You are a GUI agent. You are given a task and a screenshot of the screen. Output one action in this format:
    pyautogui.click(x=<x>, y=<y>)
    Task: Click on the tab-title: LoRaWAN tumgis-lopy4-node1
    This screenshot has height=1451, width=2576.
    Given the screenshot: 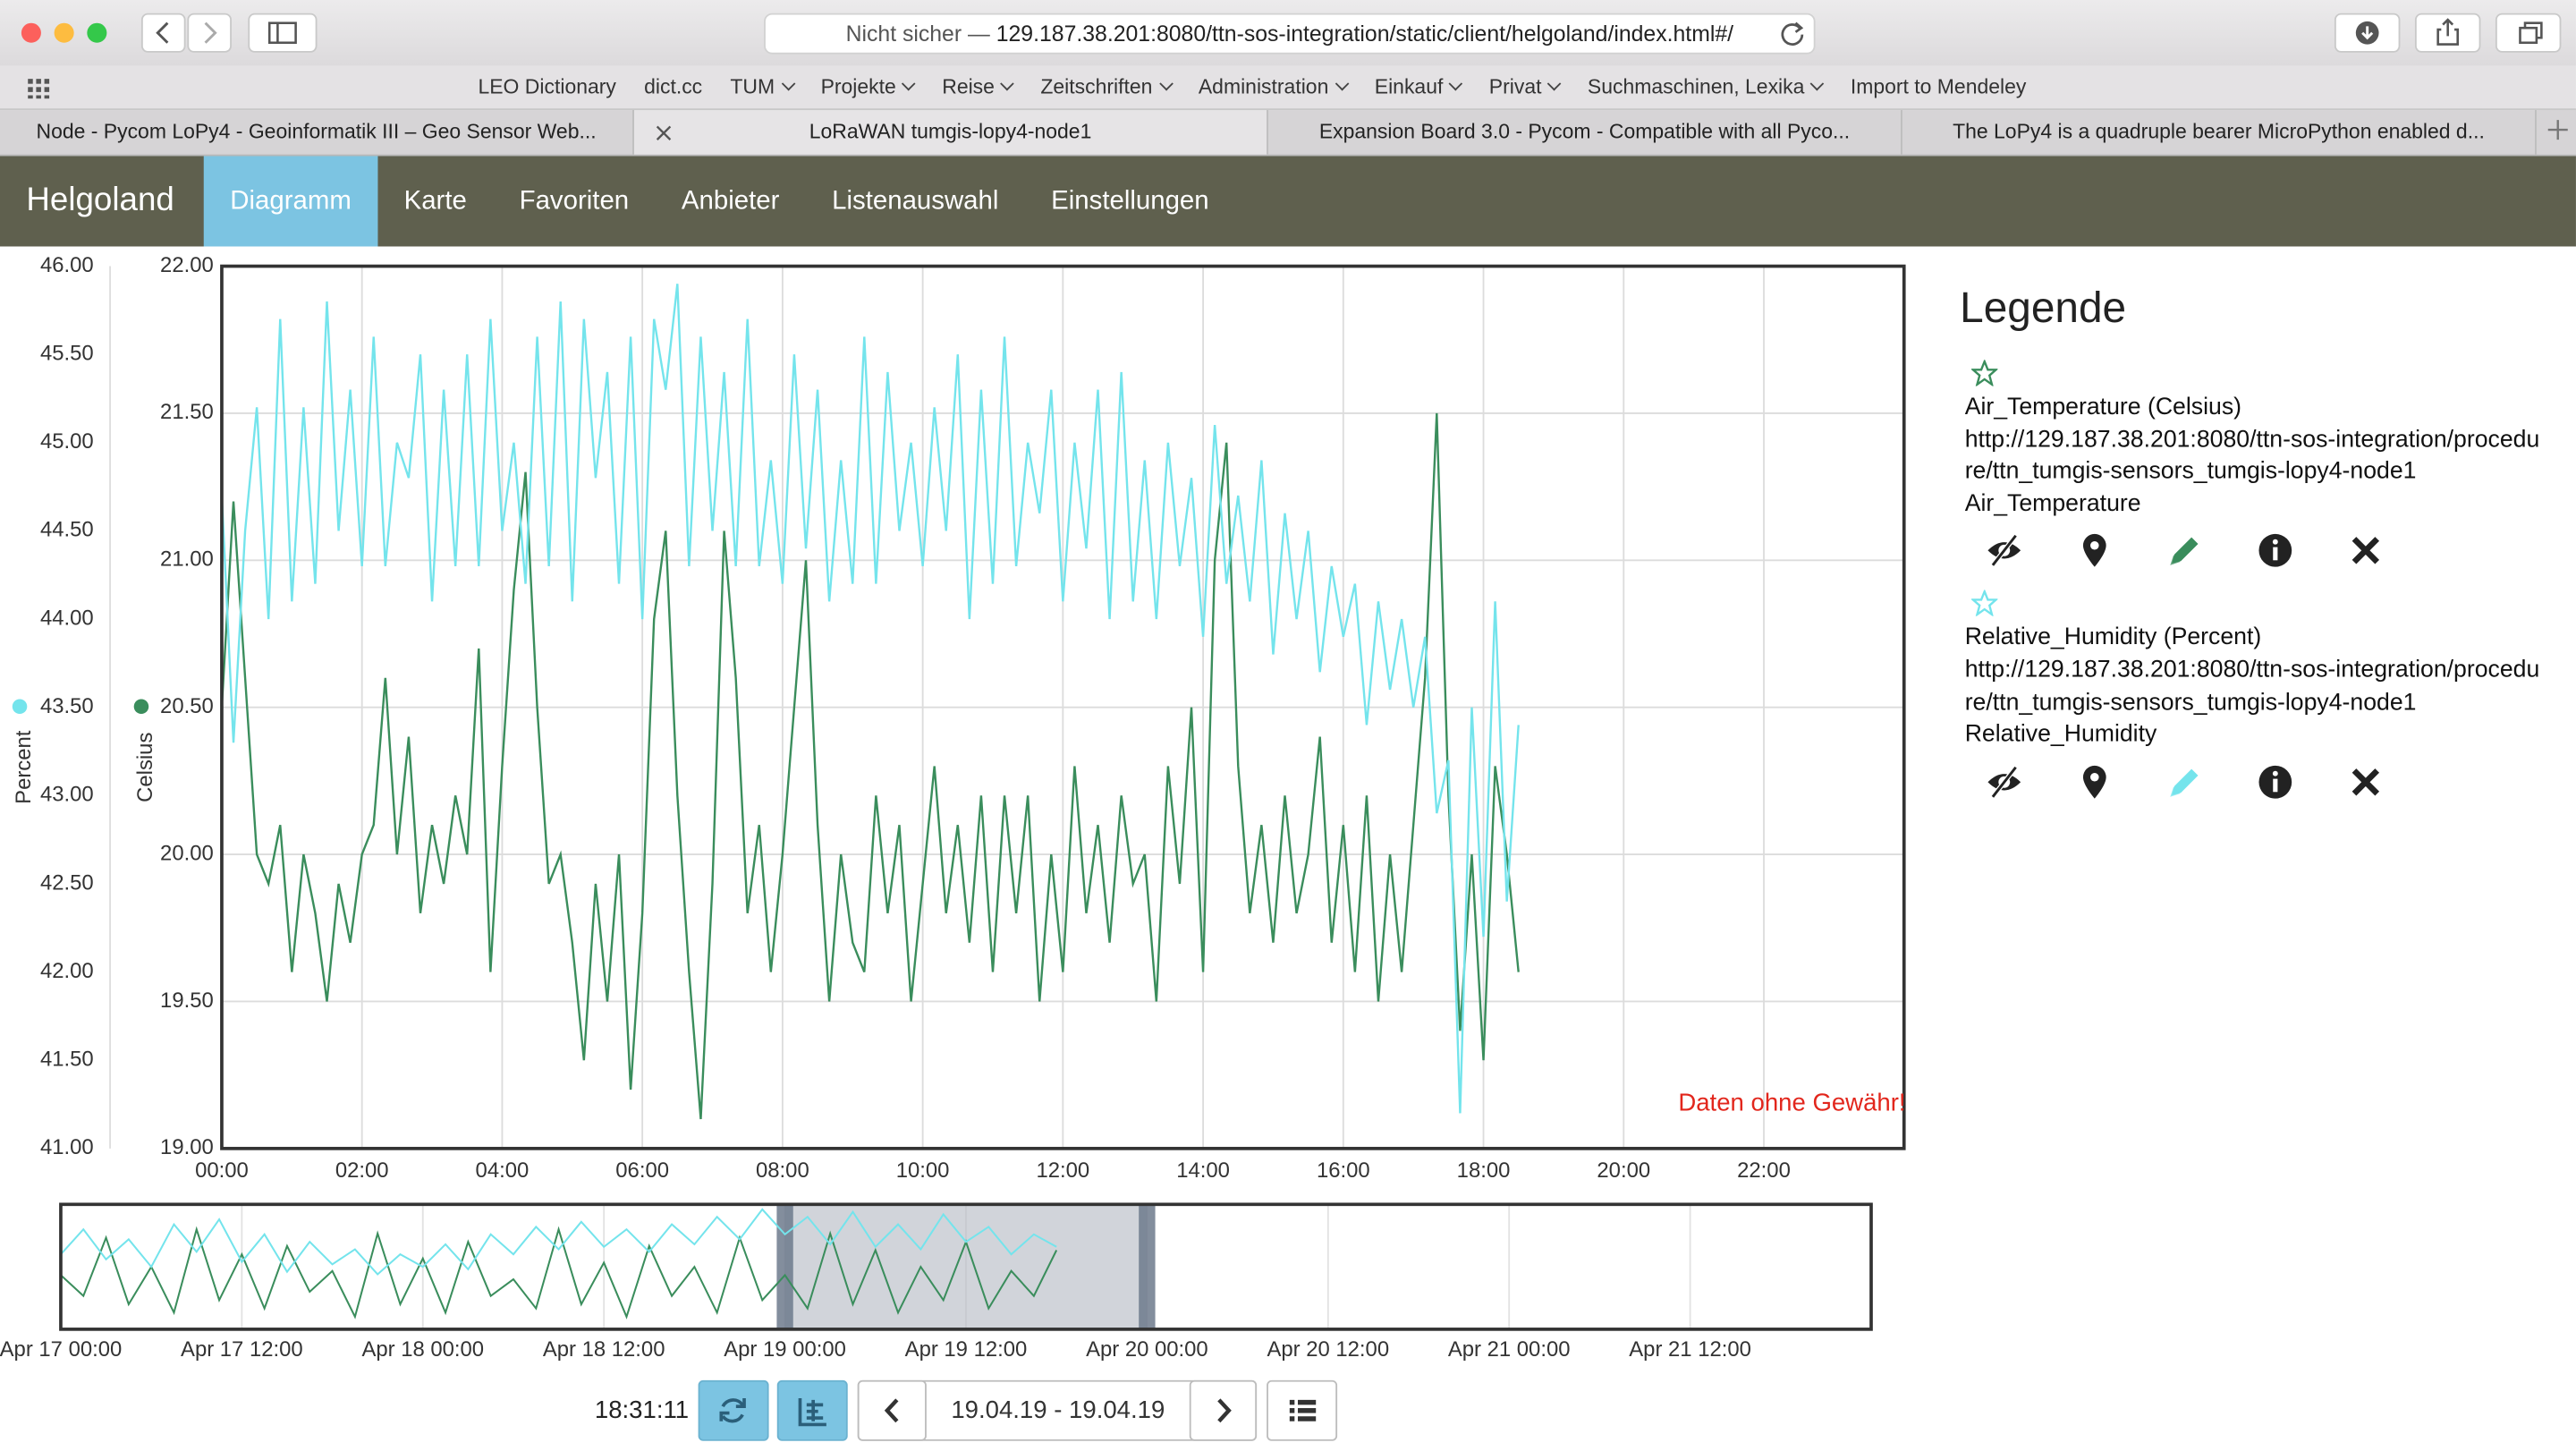 What is the action you would take?
    pyautogui.click(x=950, y=132)
    